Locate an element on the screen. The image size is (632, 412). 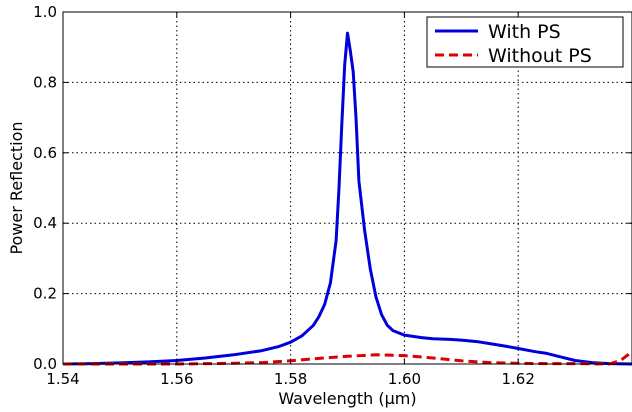
x-tick-label: 1.60 is located at coordinates (404, 379).